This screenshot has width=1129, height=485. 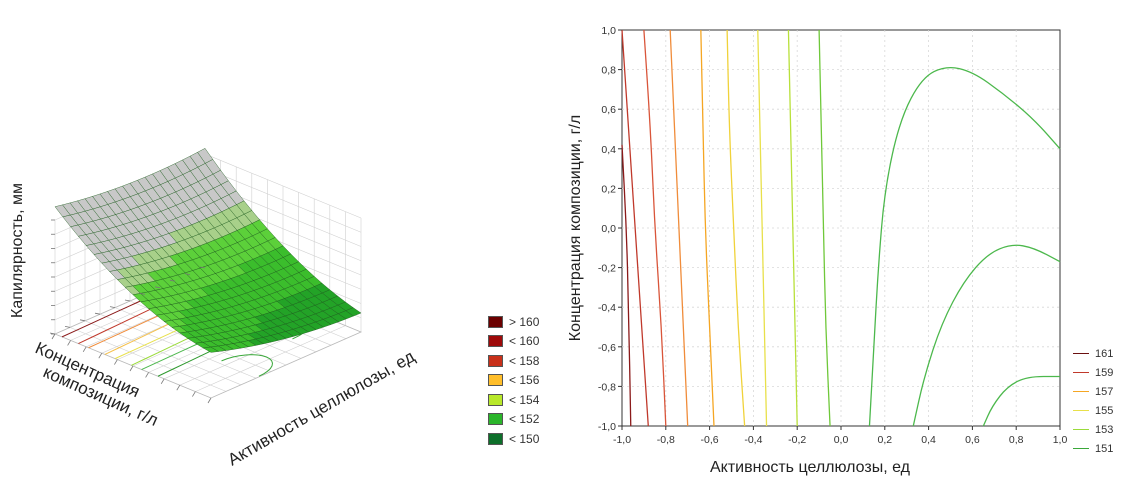 I want to click on contour-legend: 161 159 157 155 153 151, so click(x=1101, y=401).